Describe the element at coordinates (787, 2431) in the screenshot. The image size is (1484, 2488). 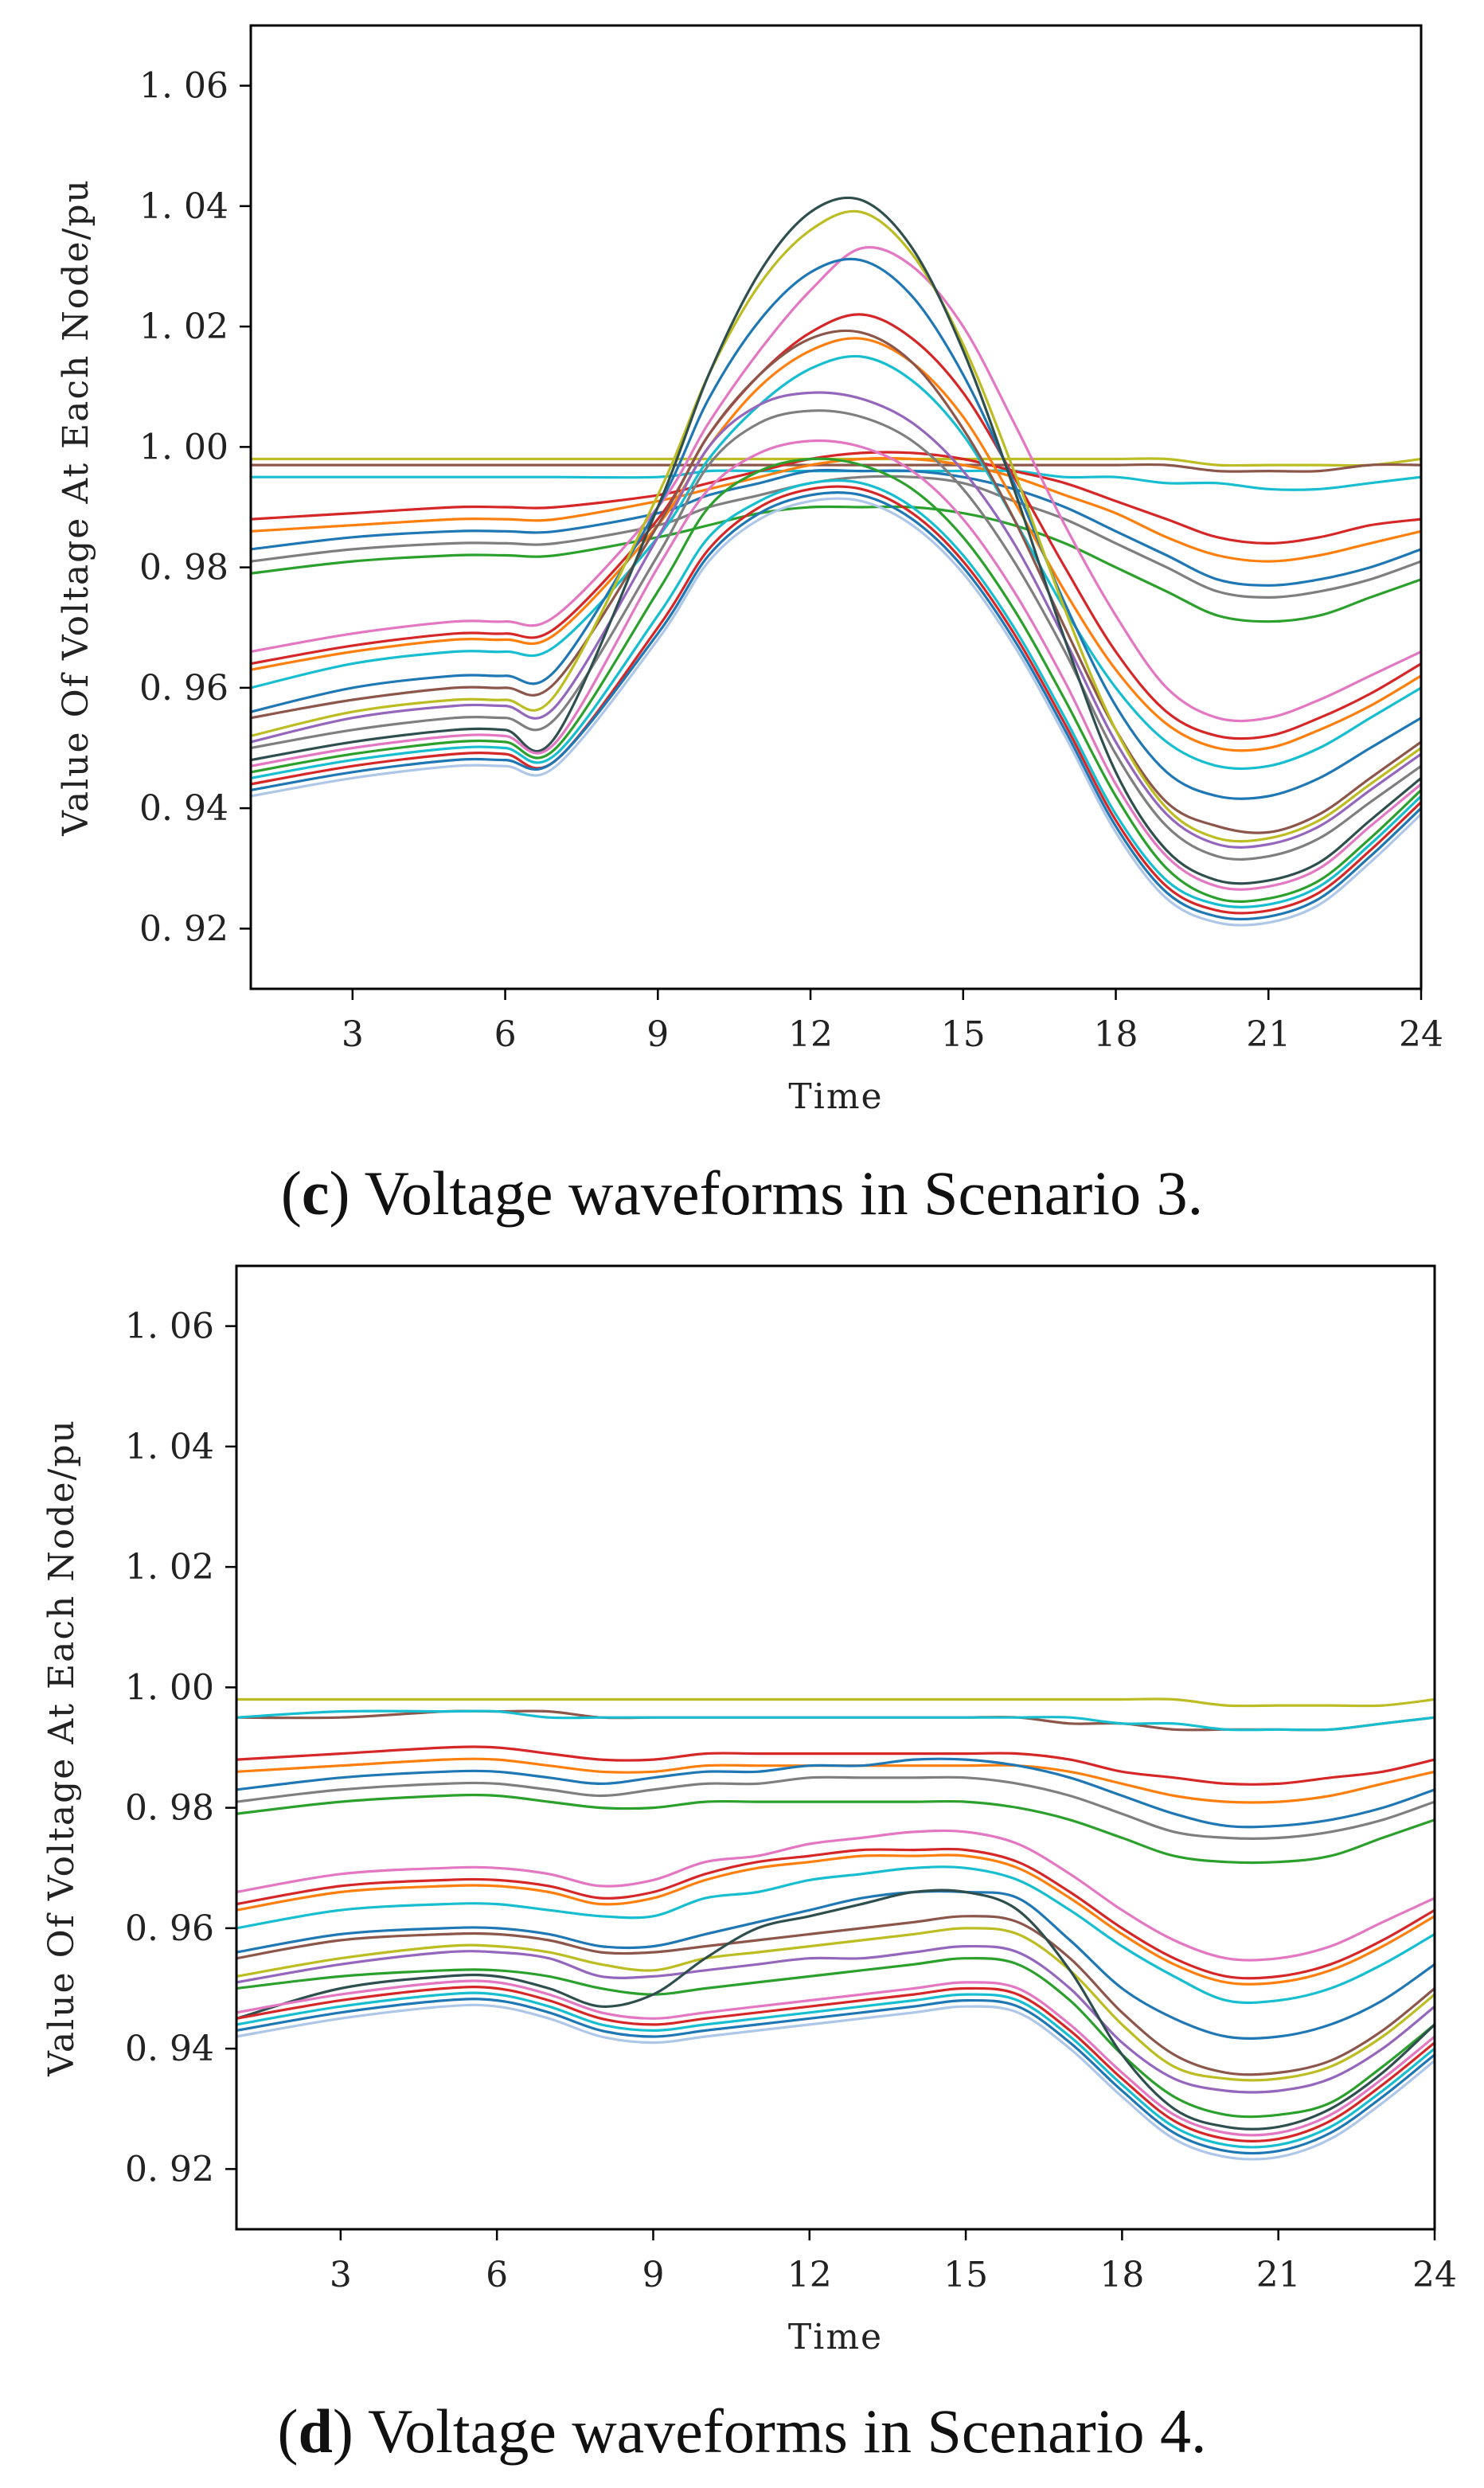
I see `panel-d-caption-text: Voltage waveforms in Scenario 4.` at that location.